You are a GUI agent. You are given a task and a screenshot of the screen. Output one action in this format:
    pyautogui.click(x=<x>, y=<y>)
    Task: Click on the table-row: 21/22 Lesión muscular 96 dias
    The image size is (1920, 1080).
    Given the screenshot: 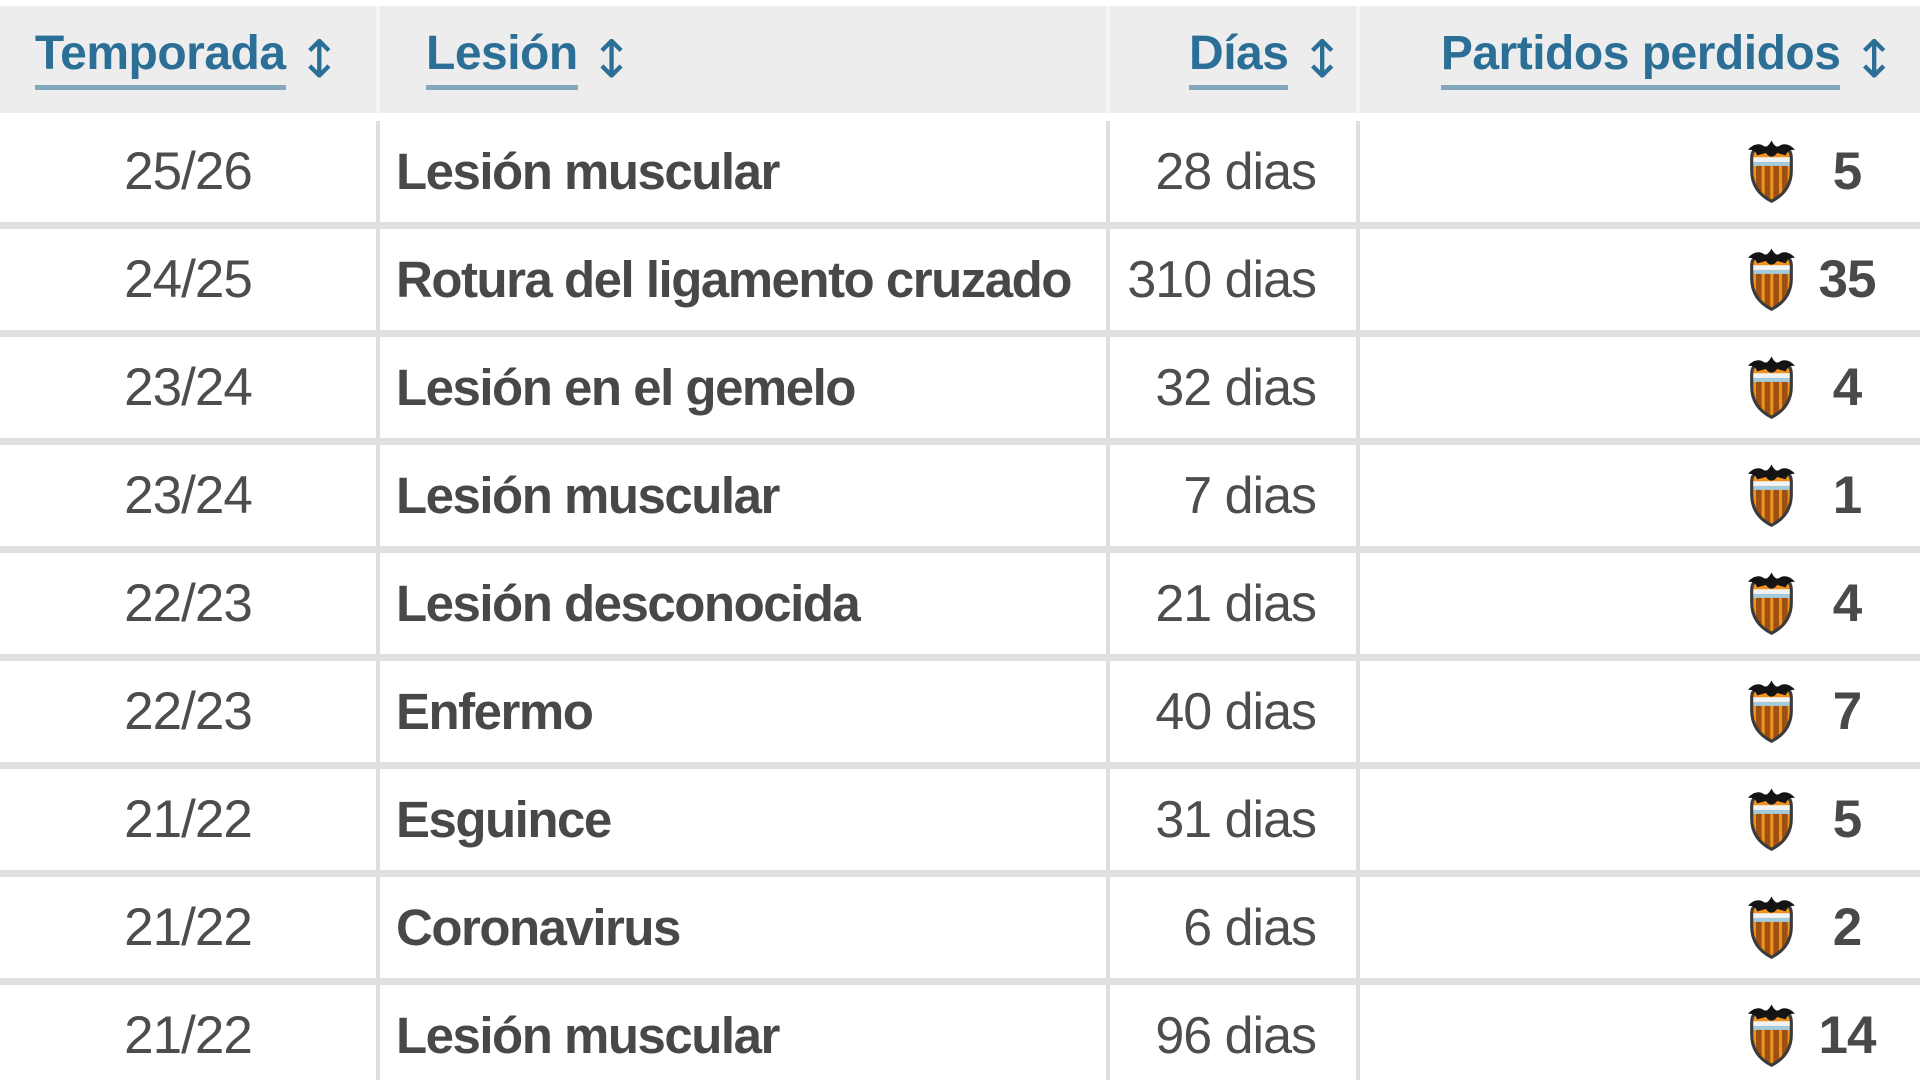 What is the action you would take?
    pyautogui.click(x=960, y=1032)
    